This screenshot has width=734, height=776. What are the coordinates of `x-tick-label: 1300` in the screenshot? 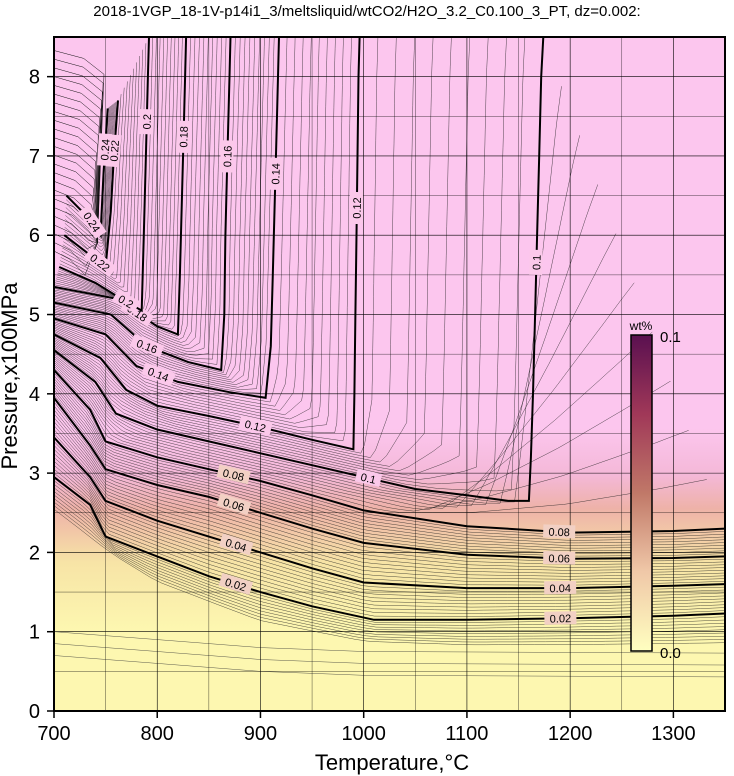 It's located at (673, 734).